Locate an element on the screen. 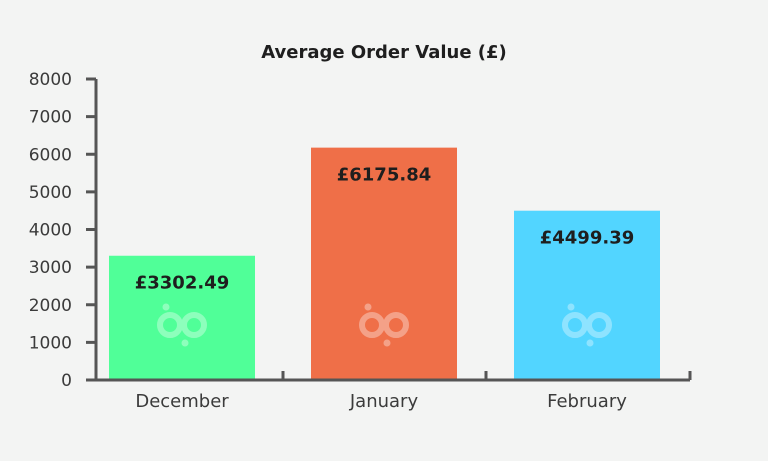 Image resolution: width=768 pixels, height=461 pixels. x-axis: December January February is located at coordinates (393, 391).